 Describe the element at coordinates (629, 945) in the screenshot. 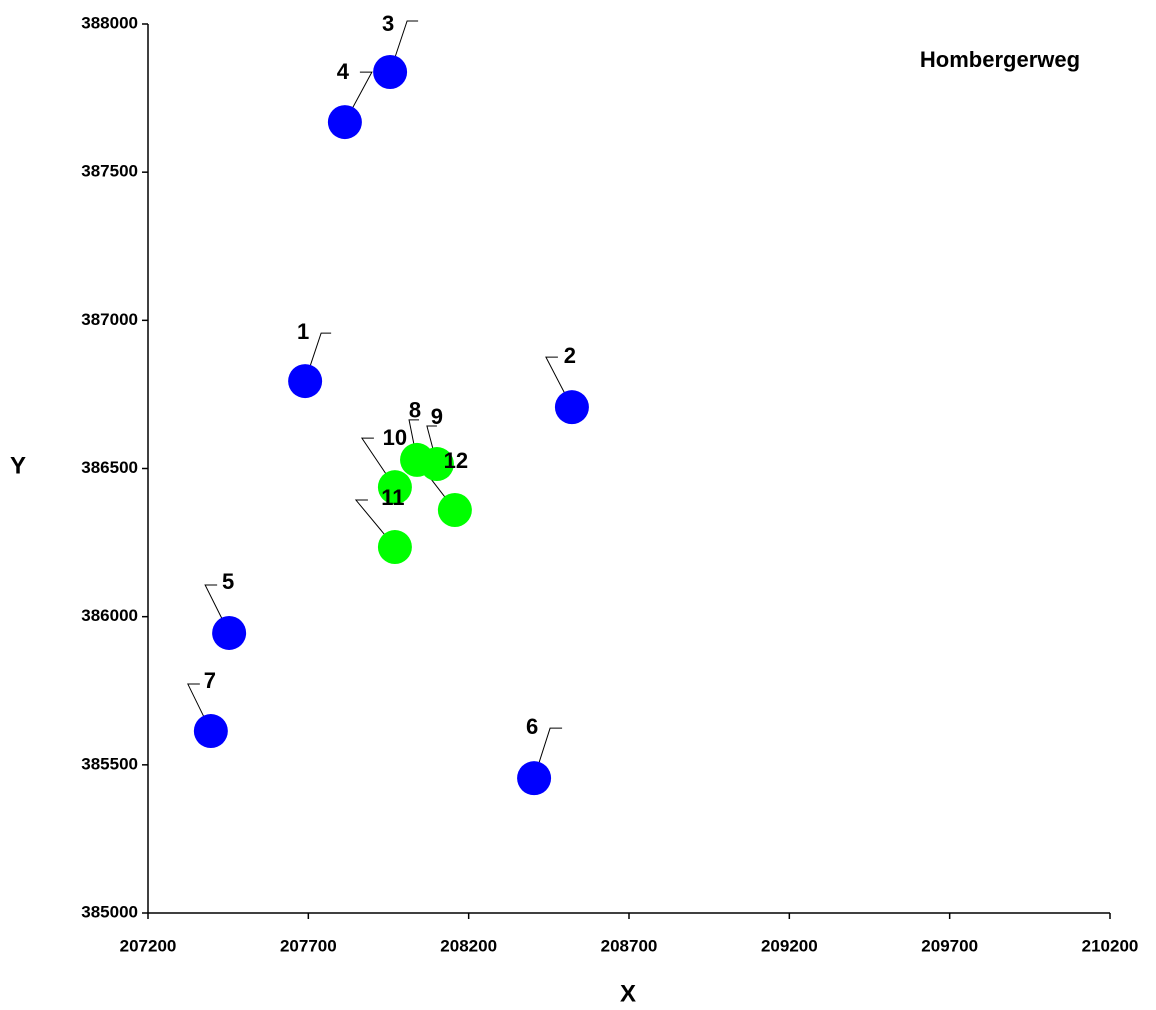

I see `x-tick-label: 208700` at that location.